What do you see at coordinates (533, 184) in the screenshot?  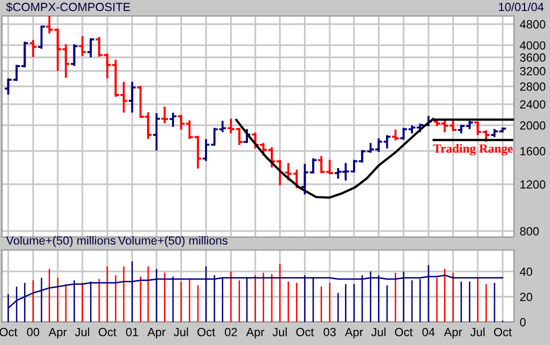 I see `y-tick-label: 1200` at bounding box center [533, 184].